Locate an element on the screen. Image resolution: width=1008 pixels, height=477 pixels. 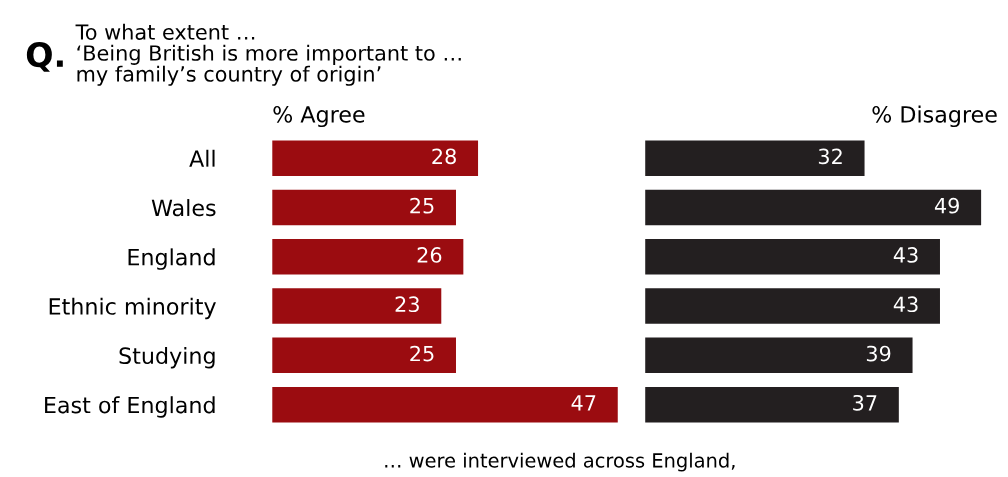
data-label: 32 is located at coordinates (830, 156).